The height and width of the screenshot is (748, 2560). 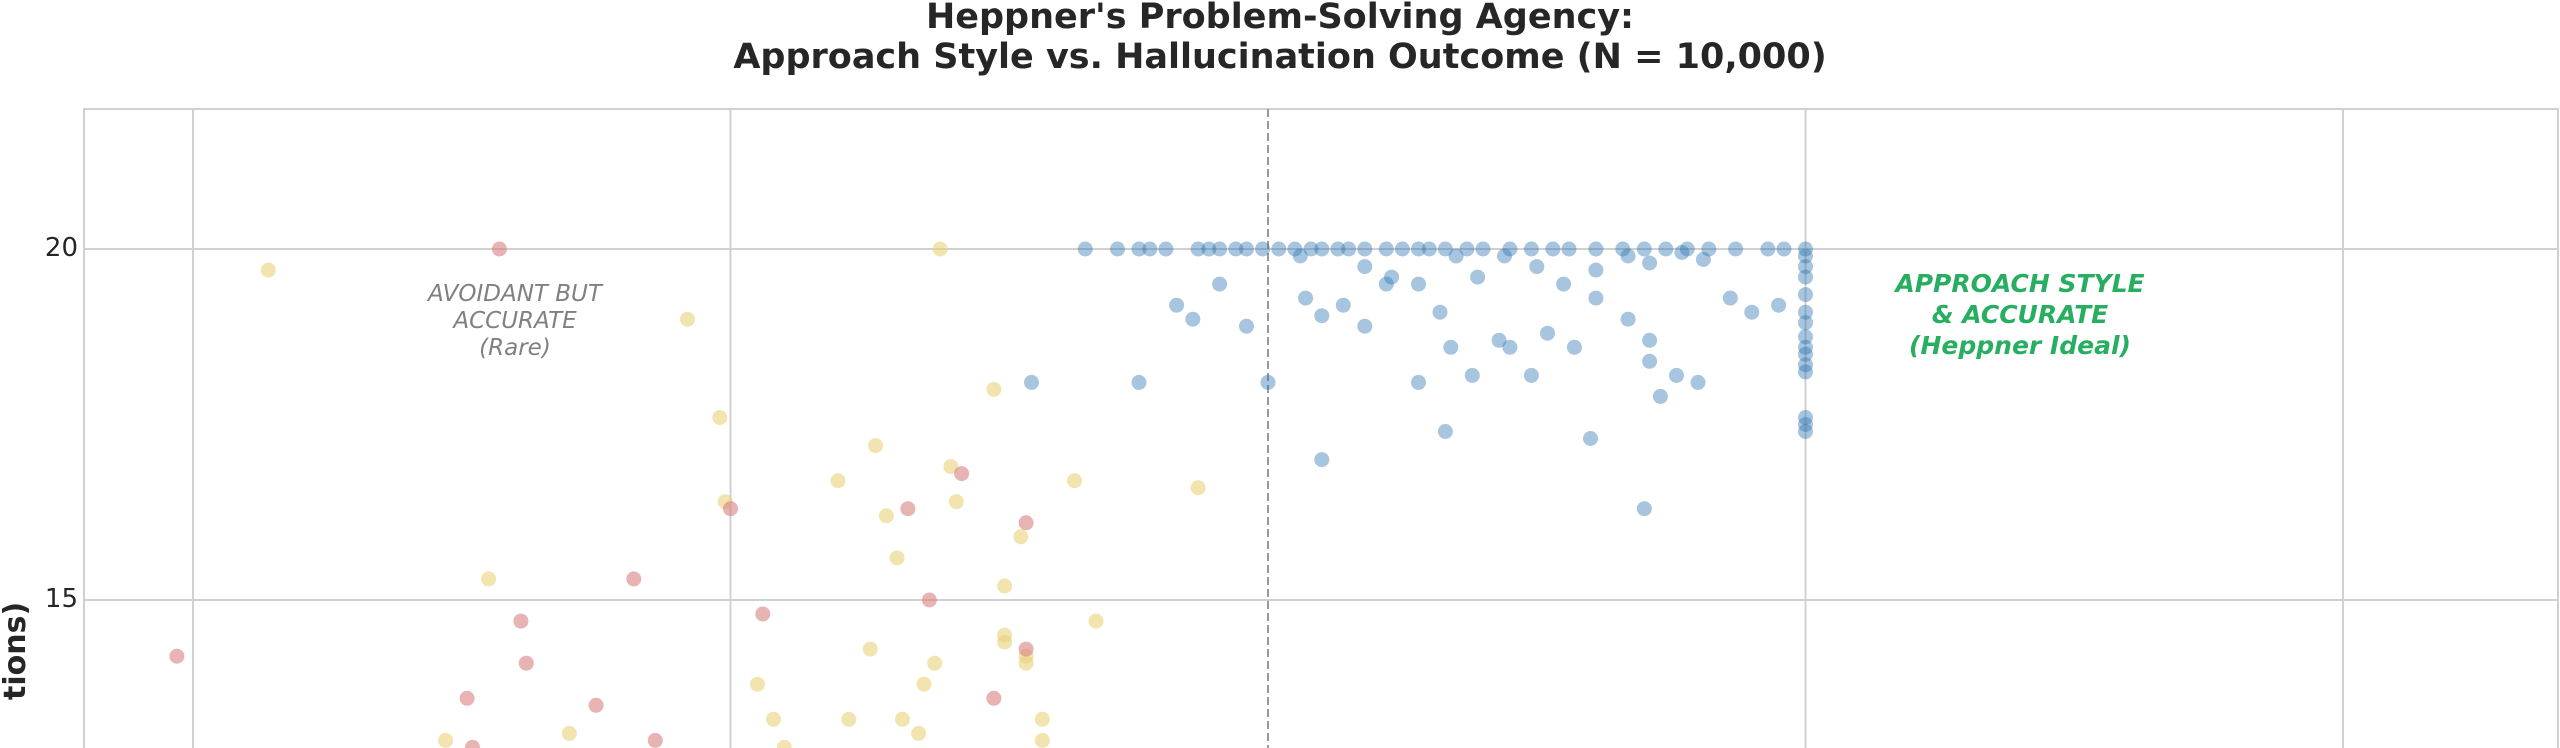 What do you see at coordinates (2020, 283) in the screenshot?
I see `annotation-approach-line1: APPROACH STYLE` at bounding box center [2020, 283].